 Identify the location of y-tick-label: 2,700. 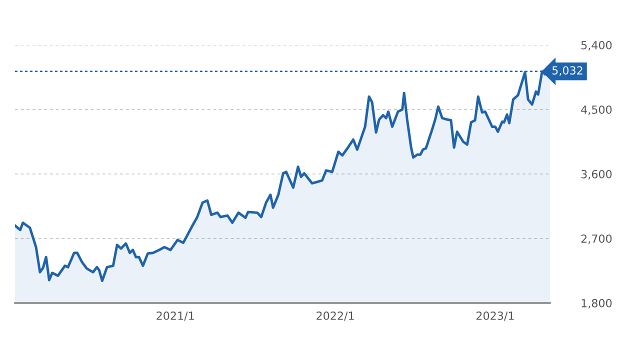
(596, 239).